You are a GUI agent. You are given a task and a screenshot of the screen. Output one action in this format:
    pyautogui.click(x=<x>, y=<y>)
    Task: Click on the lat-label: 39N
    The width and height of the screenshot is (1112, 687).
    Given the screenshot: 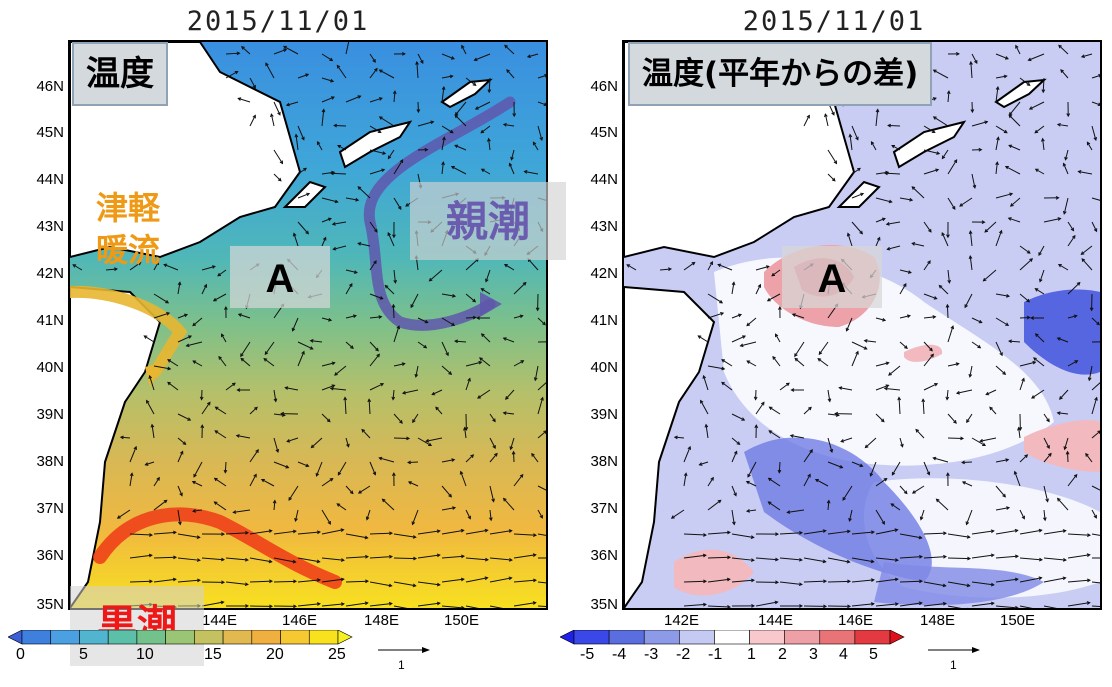 What is the action you would take?
    pyautogui.click(x=50, y=414)
    